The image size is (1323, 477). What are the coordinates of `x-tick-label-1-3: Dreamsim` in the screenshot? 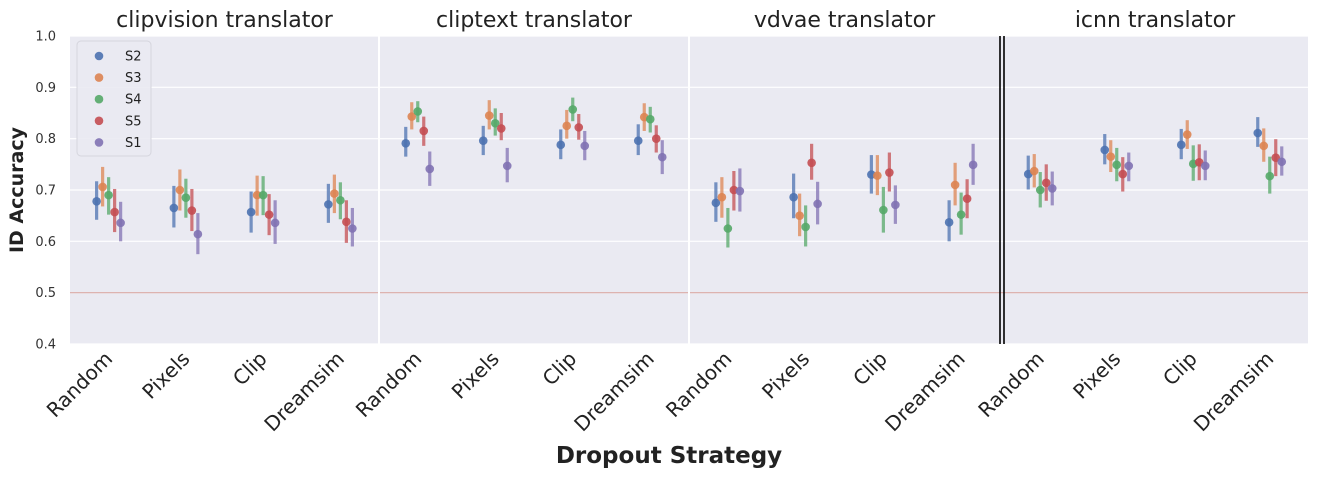 It's located at (614, 392).